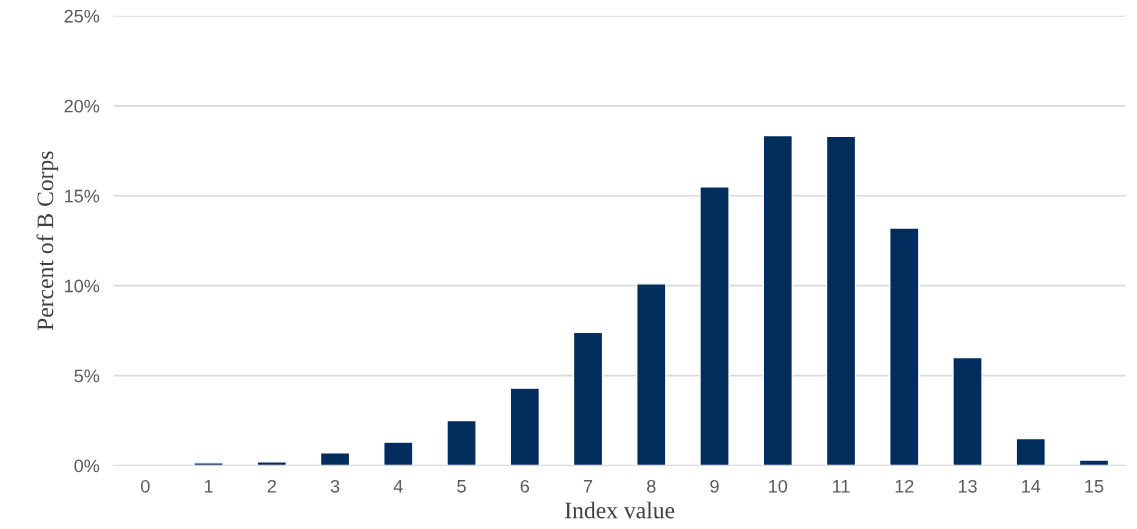  I want to click on x-tick-label: 13, so click(967, 486).